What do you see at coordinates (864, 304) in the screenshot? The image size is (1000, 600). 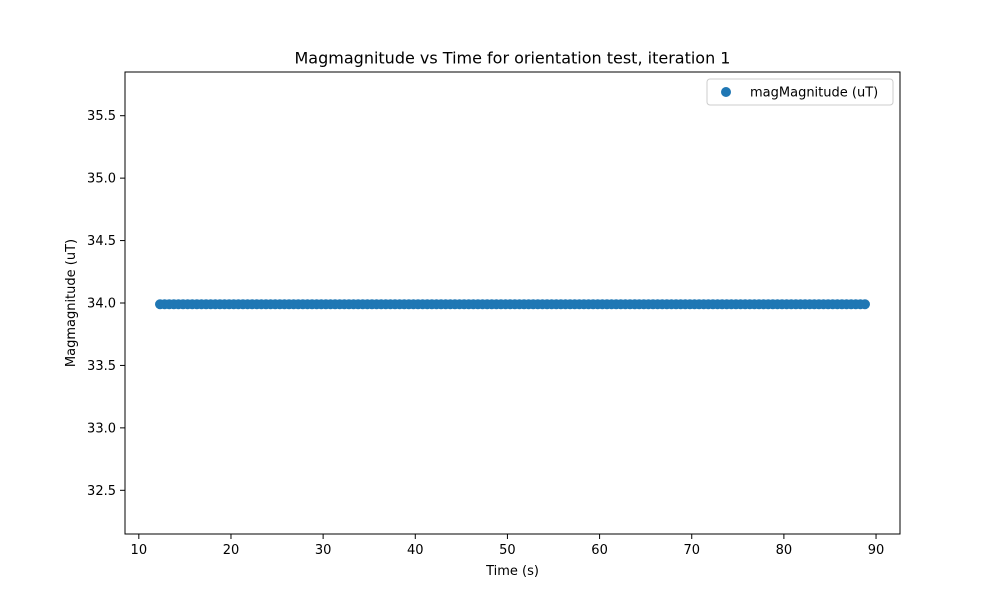 I see `data-point` at bounding box center [864, 304].